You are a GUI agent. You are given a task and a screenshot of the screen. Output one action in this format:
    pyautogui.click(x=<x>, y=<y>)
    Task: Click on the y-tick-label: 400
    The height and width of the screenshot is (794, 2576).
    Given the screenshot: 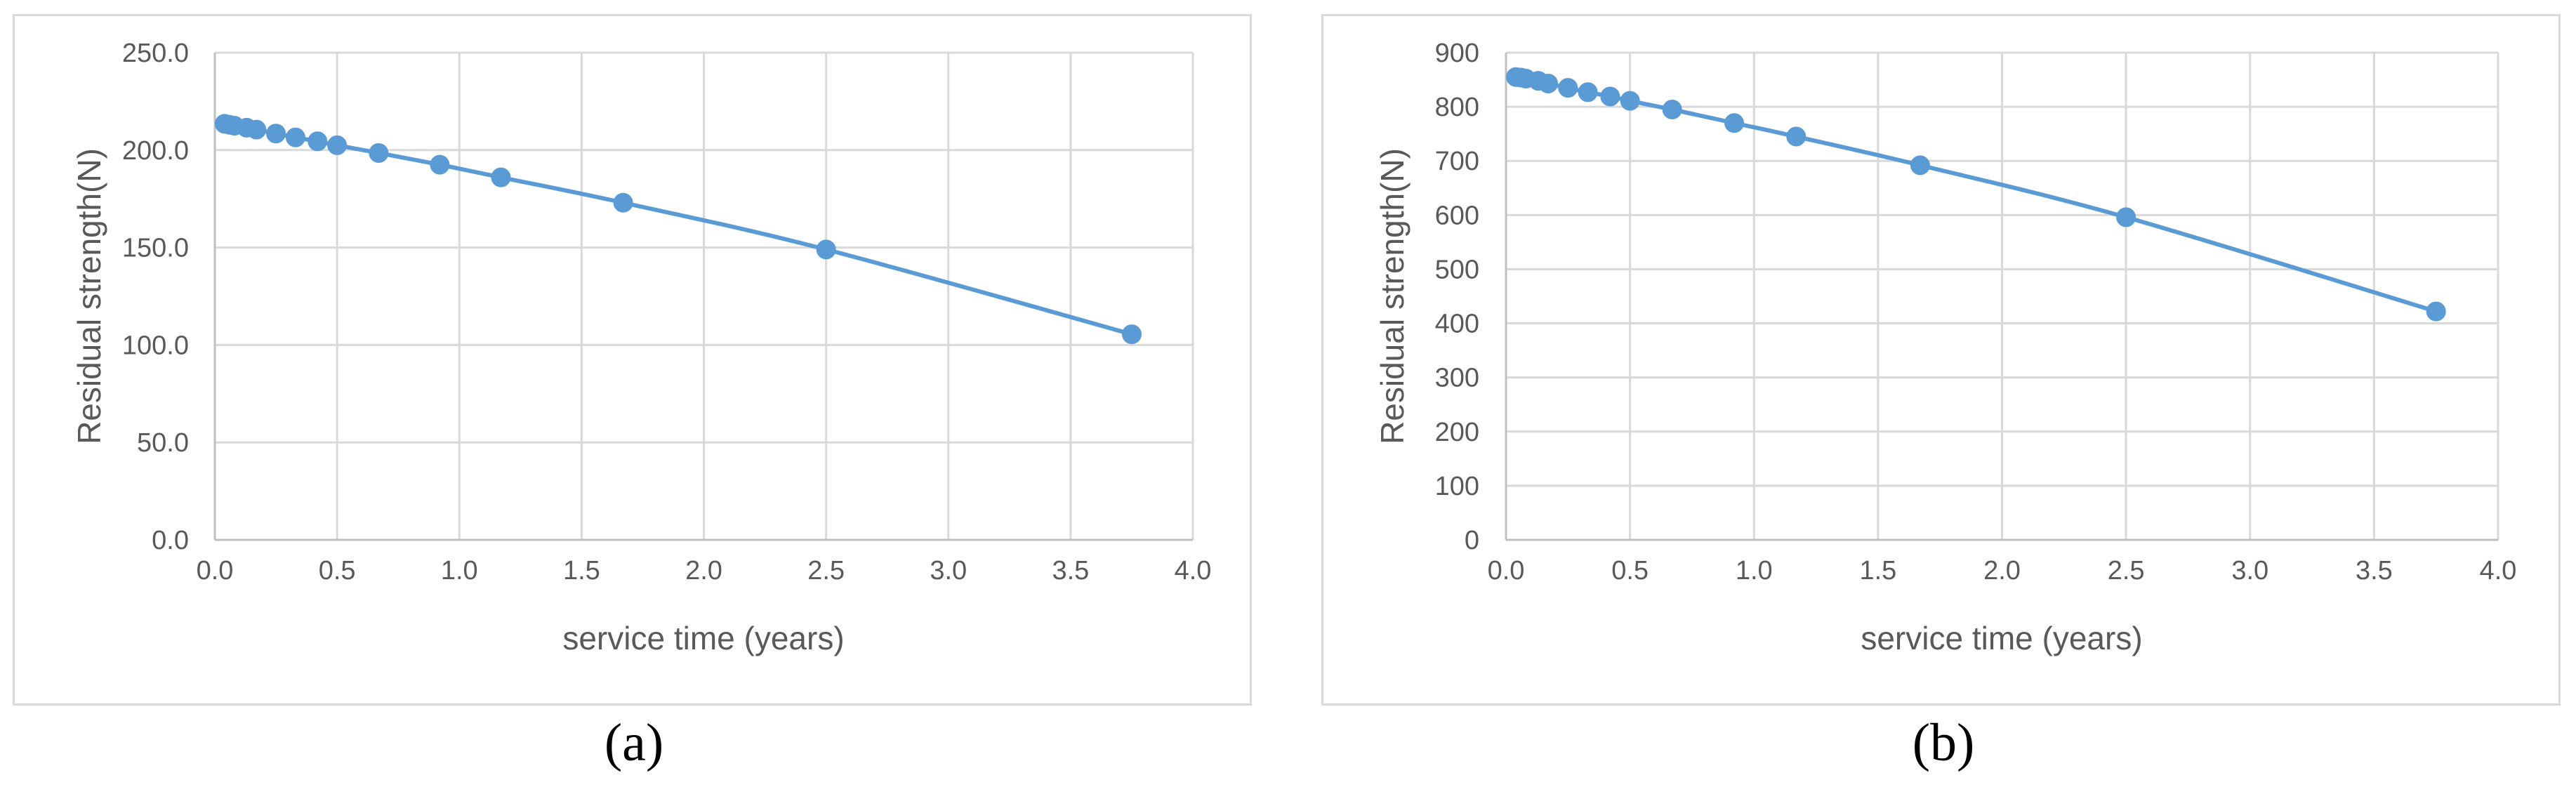 What is the action you would take?
    pyautogui.click(x=1457, y=325)
    